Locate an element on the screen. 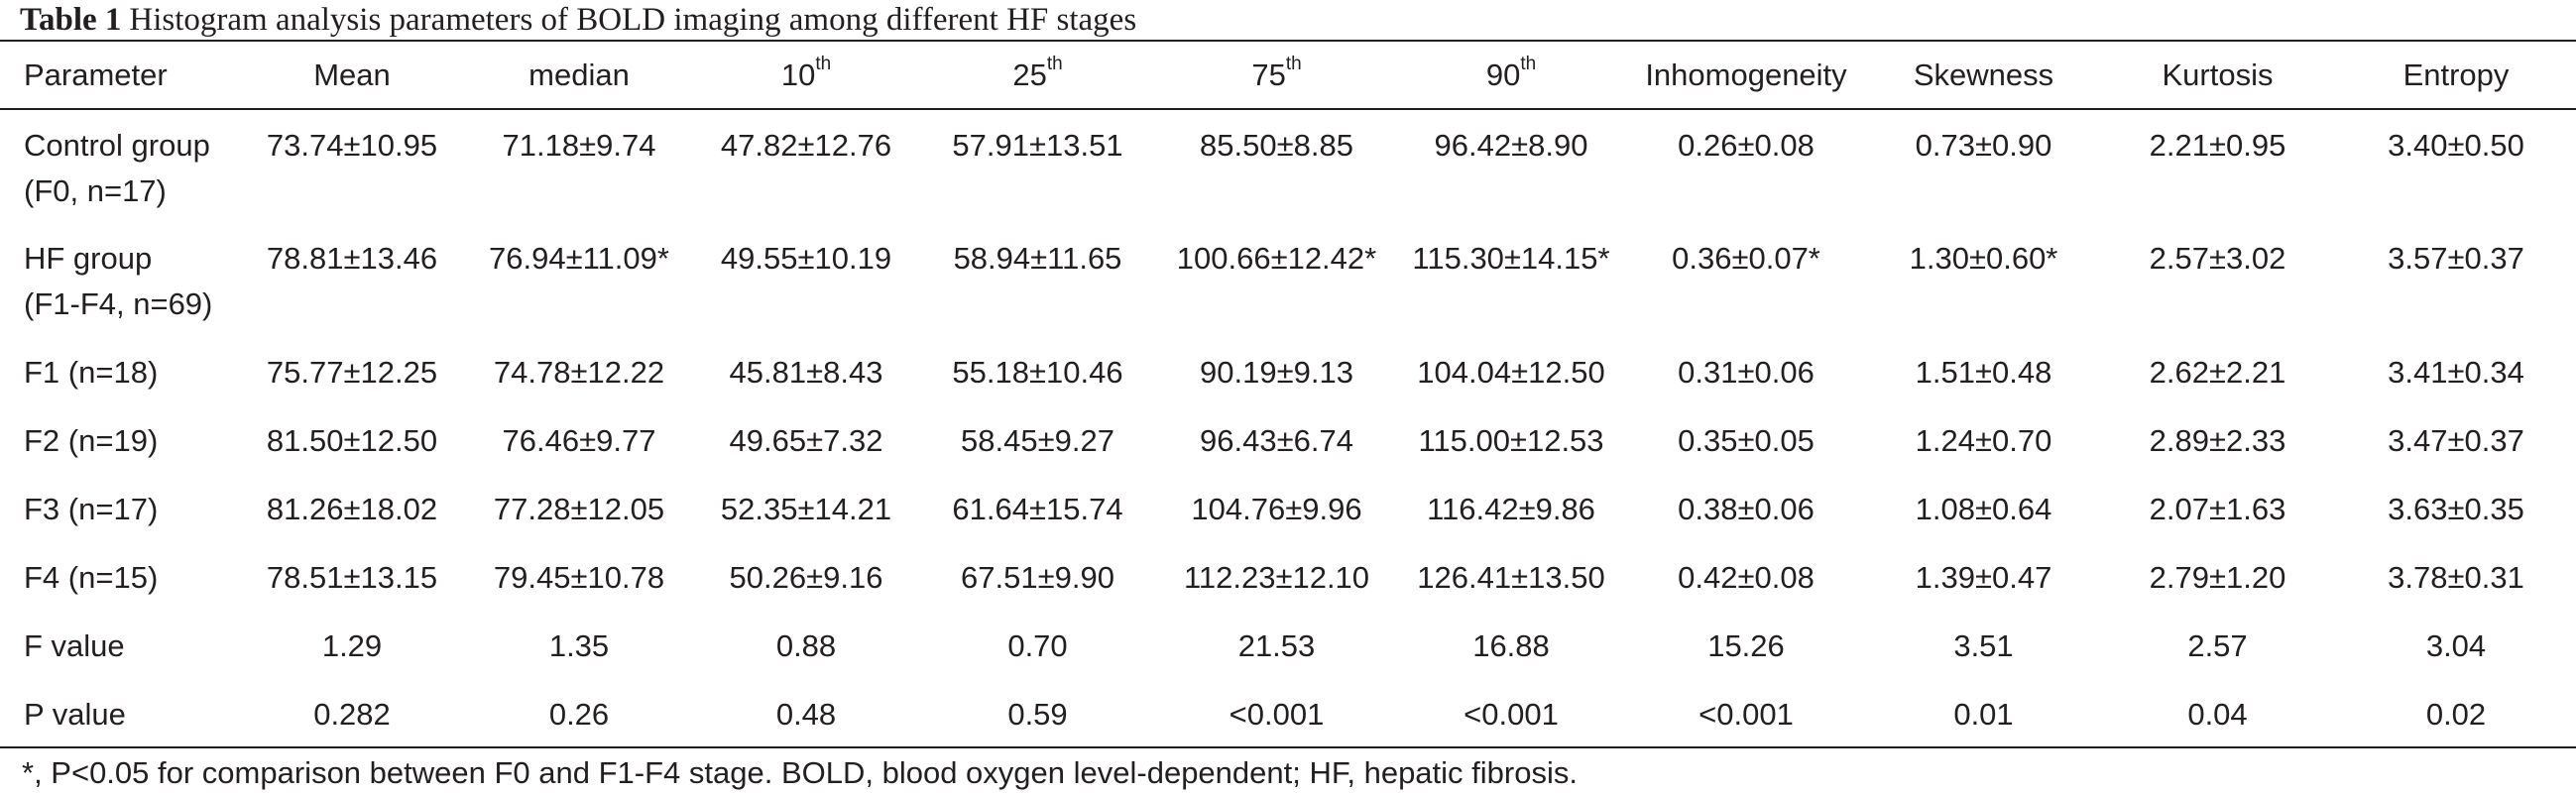 This screenshot has height=795, width=2576. cell-25th: 58.45±9.27 is located at coordinates (1037, 441).